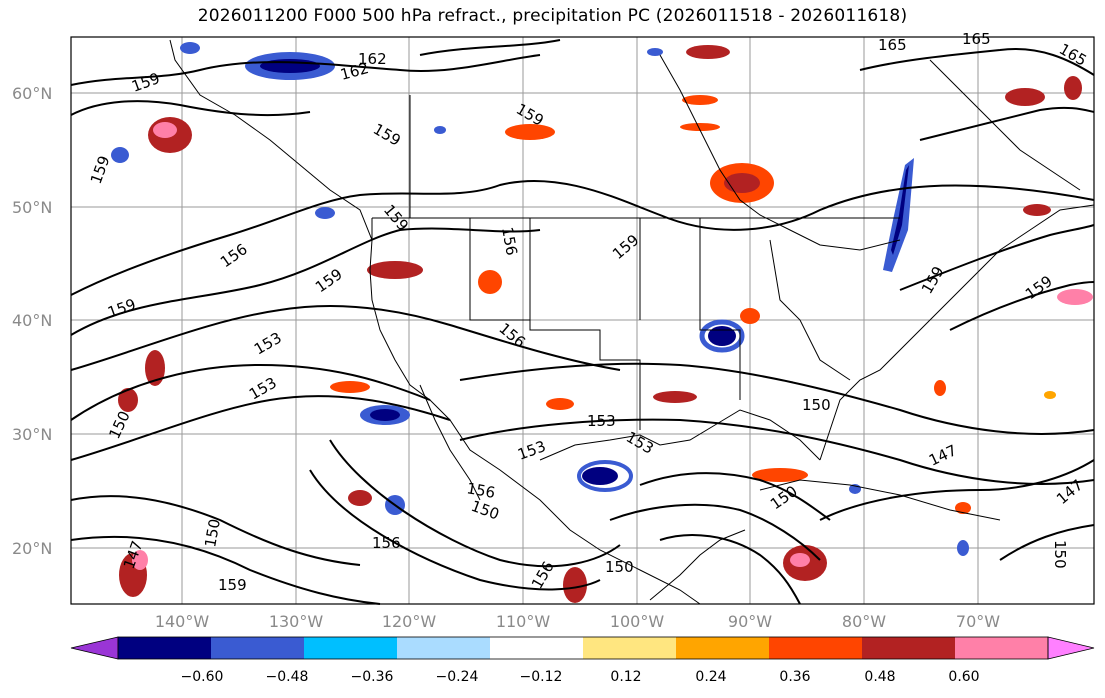  Describe the element at coordinates (202, 677) in the screenshot. I see `colorbar-tick-label: −0.60` at that location.